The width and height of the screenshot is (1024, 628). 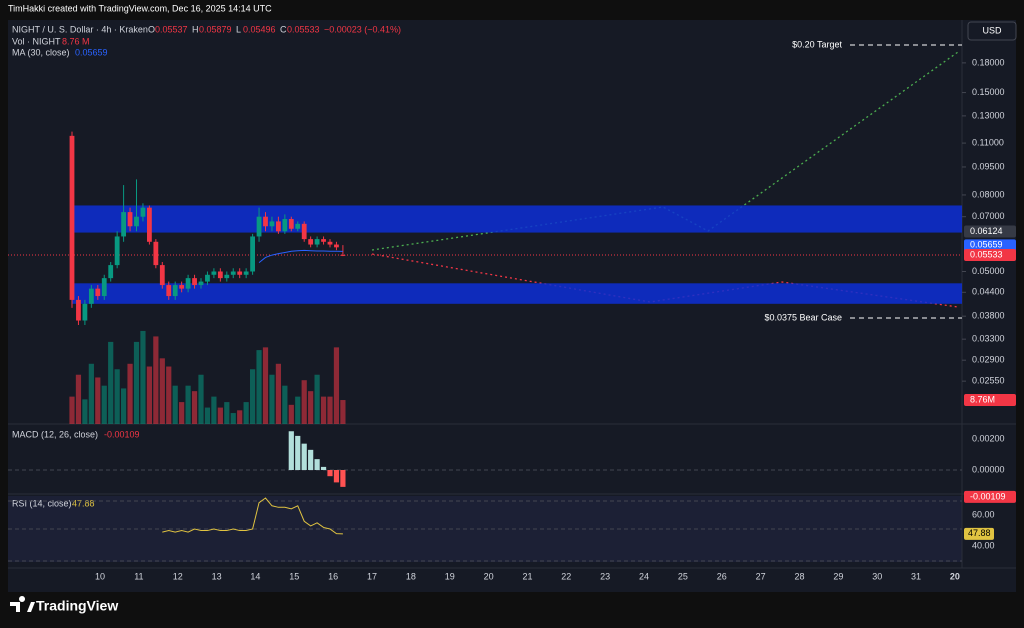 I want to click on price-tag-bg, so click(x=990, y=231).